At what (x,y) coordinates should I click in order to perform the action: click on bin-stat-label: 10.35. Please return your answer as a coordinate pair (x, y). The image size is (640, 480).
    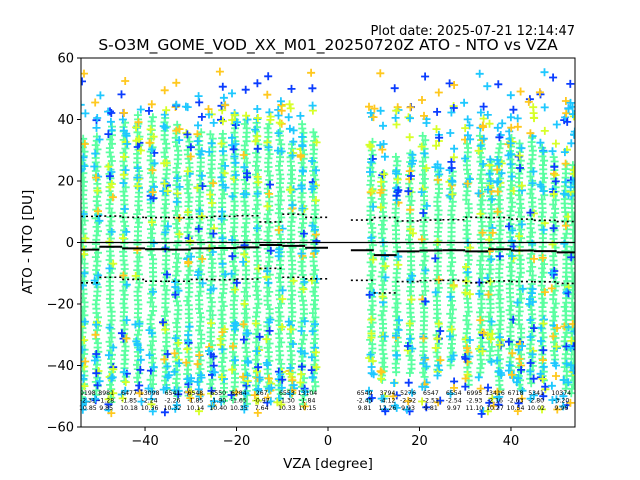
    Looking at the image, I should click on (239, 408).